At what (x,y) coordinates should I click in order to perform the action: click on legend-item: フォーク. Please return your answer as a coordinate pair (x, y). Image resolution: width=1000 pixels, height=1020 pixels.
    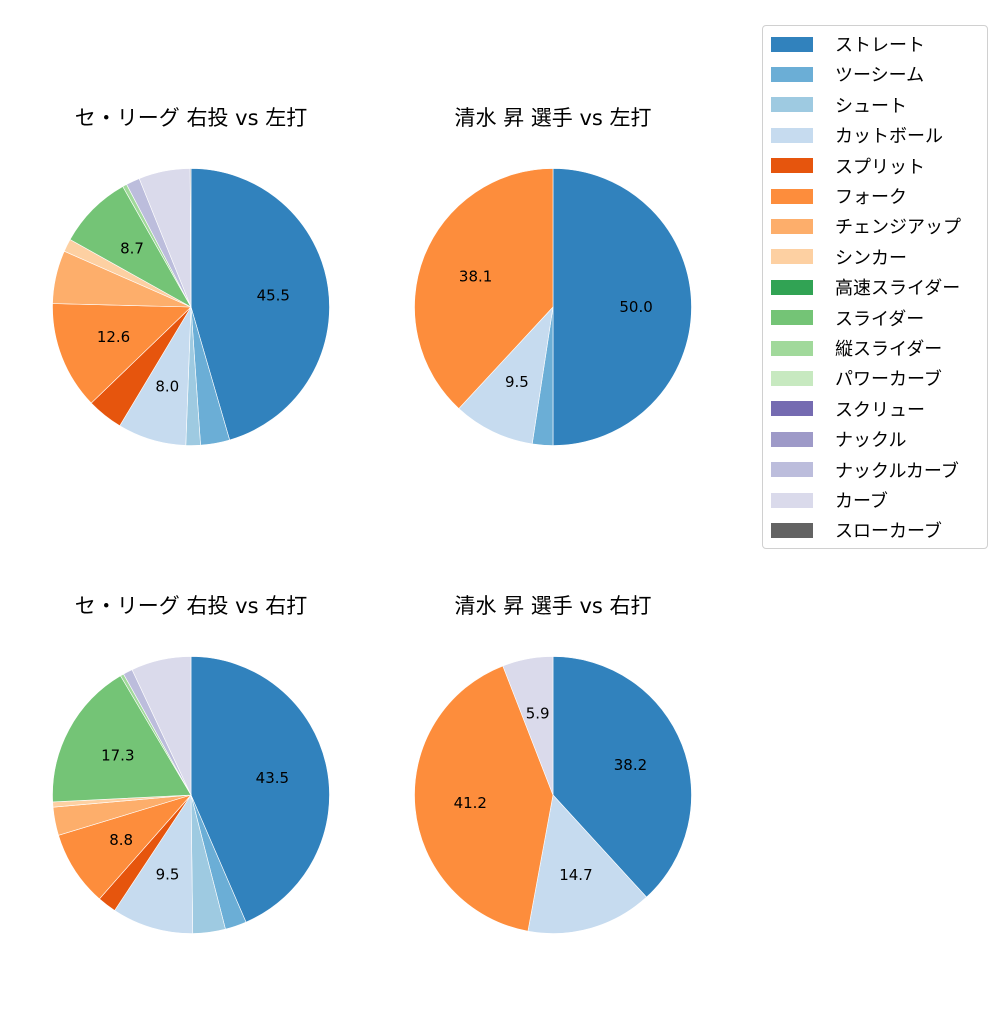
    Looking at the image, I should click on (839, 196).